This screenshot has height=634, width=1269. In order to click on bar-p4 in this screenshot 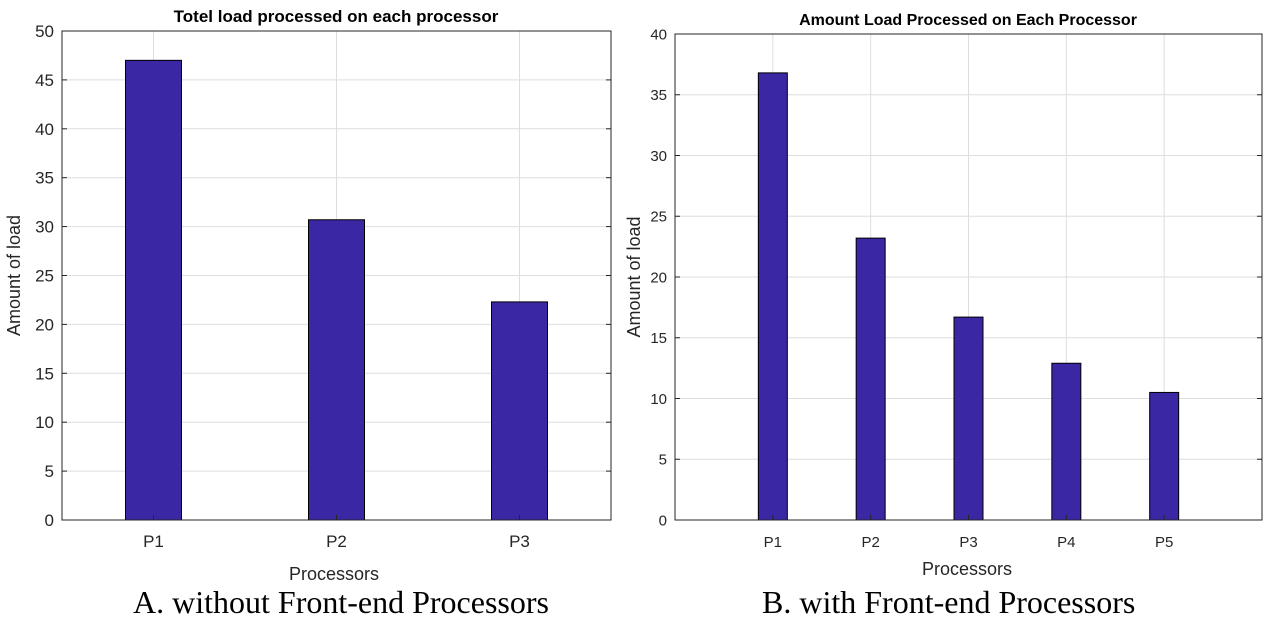, I will do `click(1066, 441)`.